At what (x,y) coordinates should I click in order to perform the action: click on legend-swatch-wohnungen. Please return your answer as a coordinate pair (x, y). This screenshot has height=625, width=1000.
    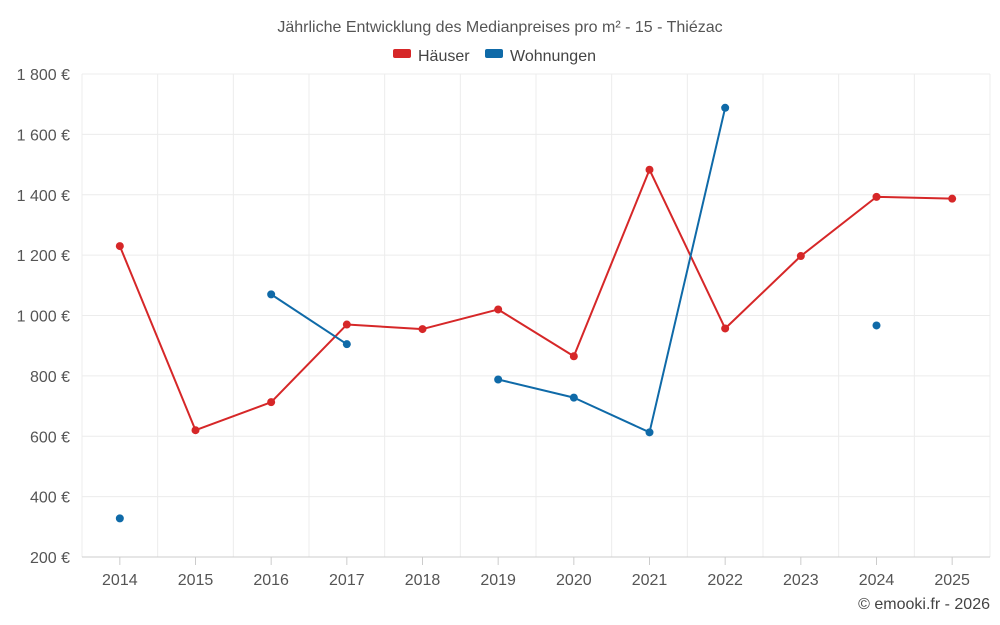
    Looking at the image, I should click on (494, 53).